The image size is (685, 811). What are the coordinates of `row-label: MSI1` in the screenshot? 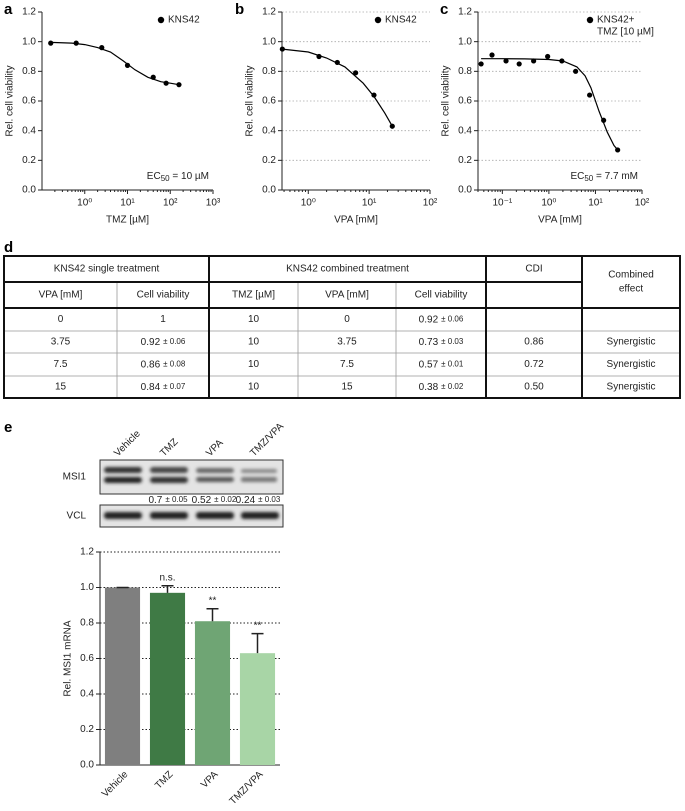 It's located at (75, 477).